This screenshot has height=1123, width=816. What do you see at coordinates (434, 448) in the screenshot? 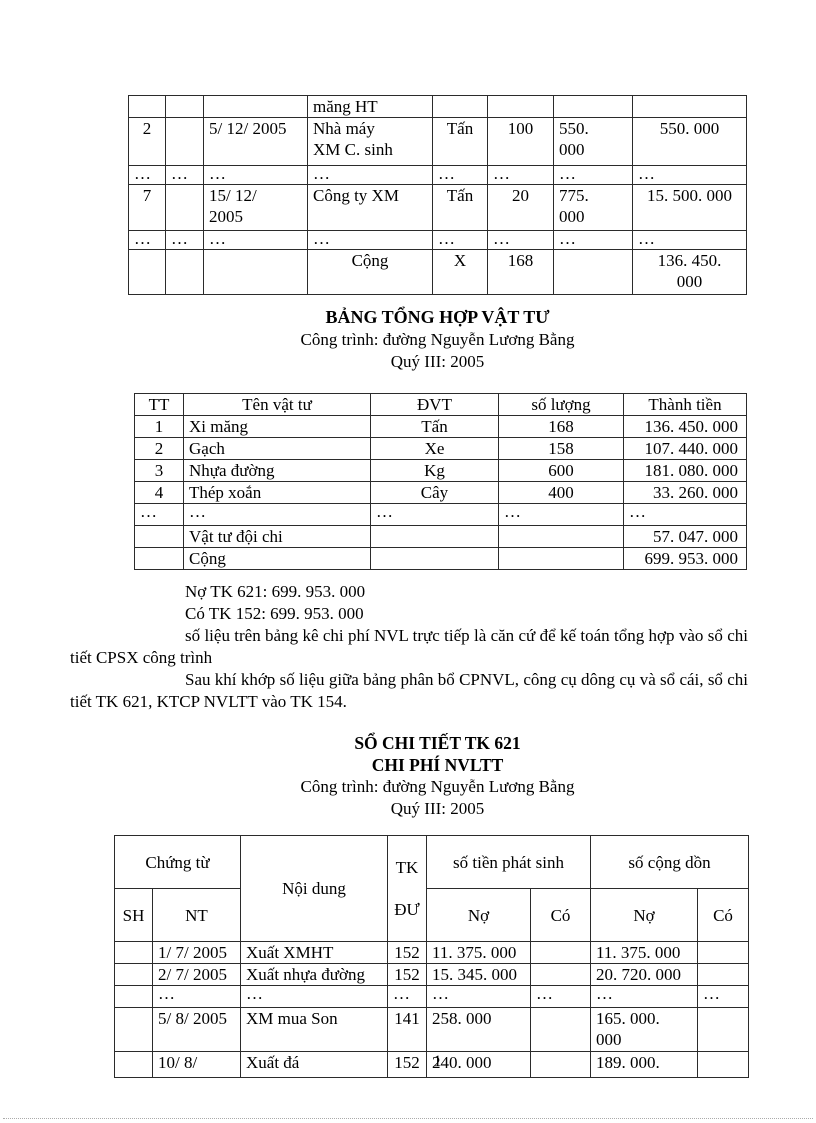
I see `cell: Xe` at bounding box center [434, 448].